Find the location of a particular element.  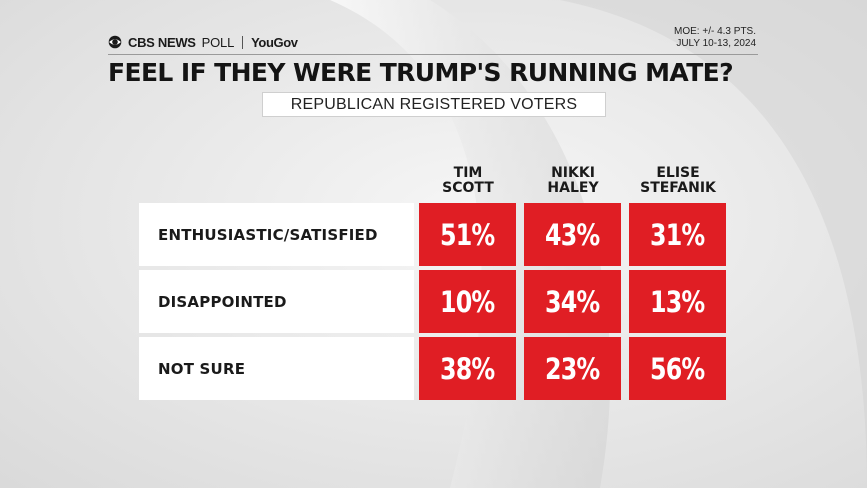

column-header-line: ELISE is located at coordinates (678, 173).